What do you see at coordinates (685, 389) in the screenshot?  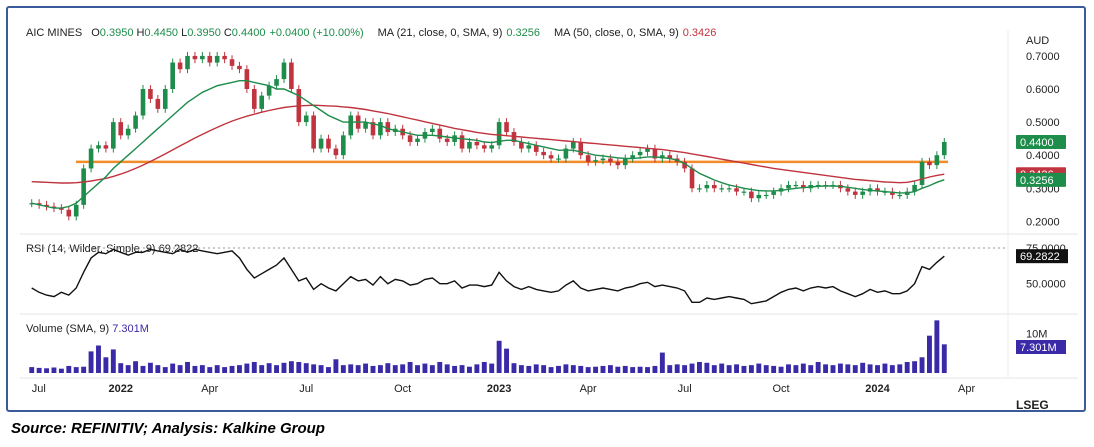 I see `time-tick-label: Jul` at bounding box center [685, 389].